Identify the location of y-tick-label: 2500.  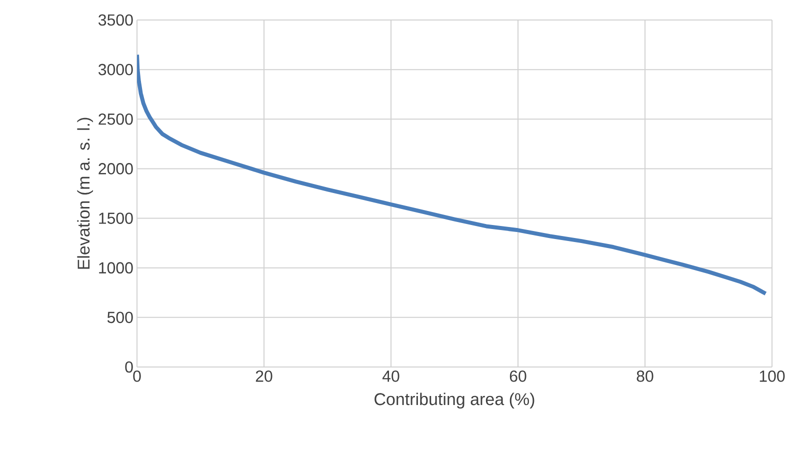
(115, 119).